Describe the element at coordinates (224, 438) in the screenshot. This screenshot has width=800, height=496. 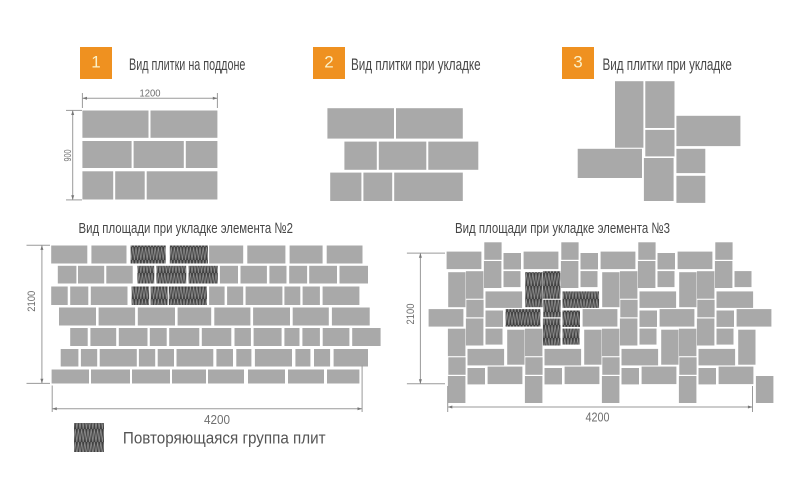
I see `svg-text: Повторяющаяся группа плит` at that location.